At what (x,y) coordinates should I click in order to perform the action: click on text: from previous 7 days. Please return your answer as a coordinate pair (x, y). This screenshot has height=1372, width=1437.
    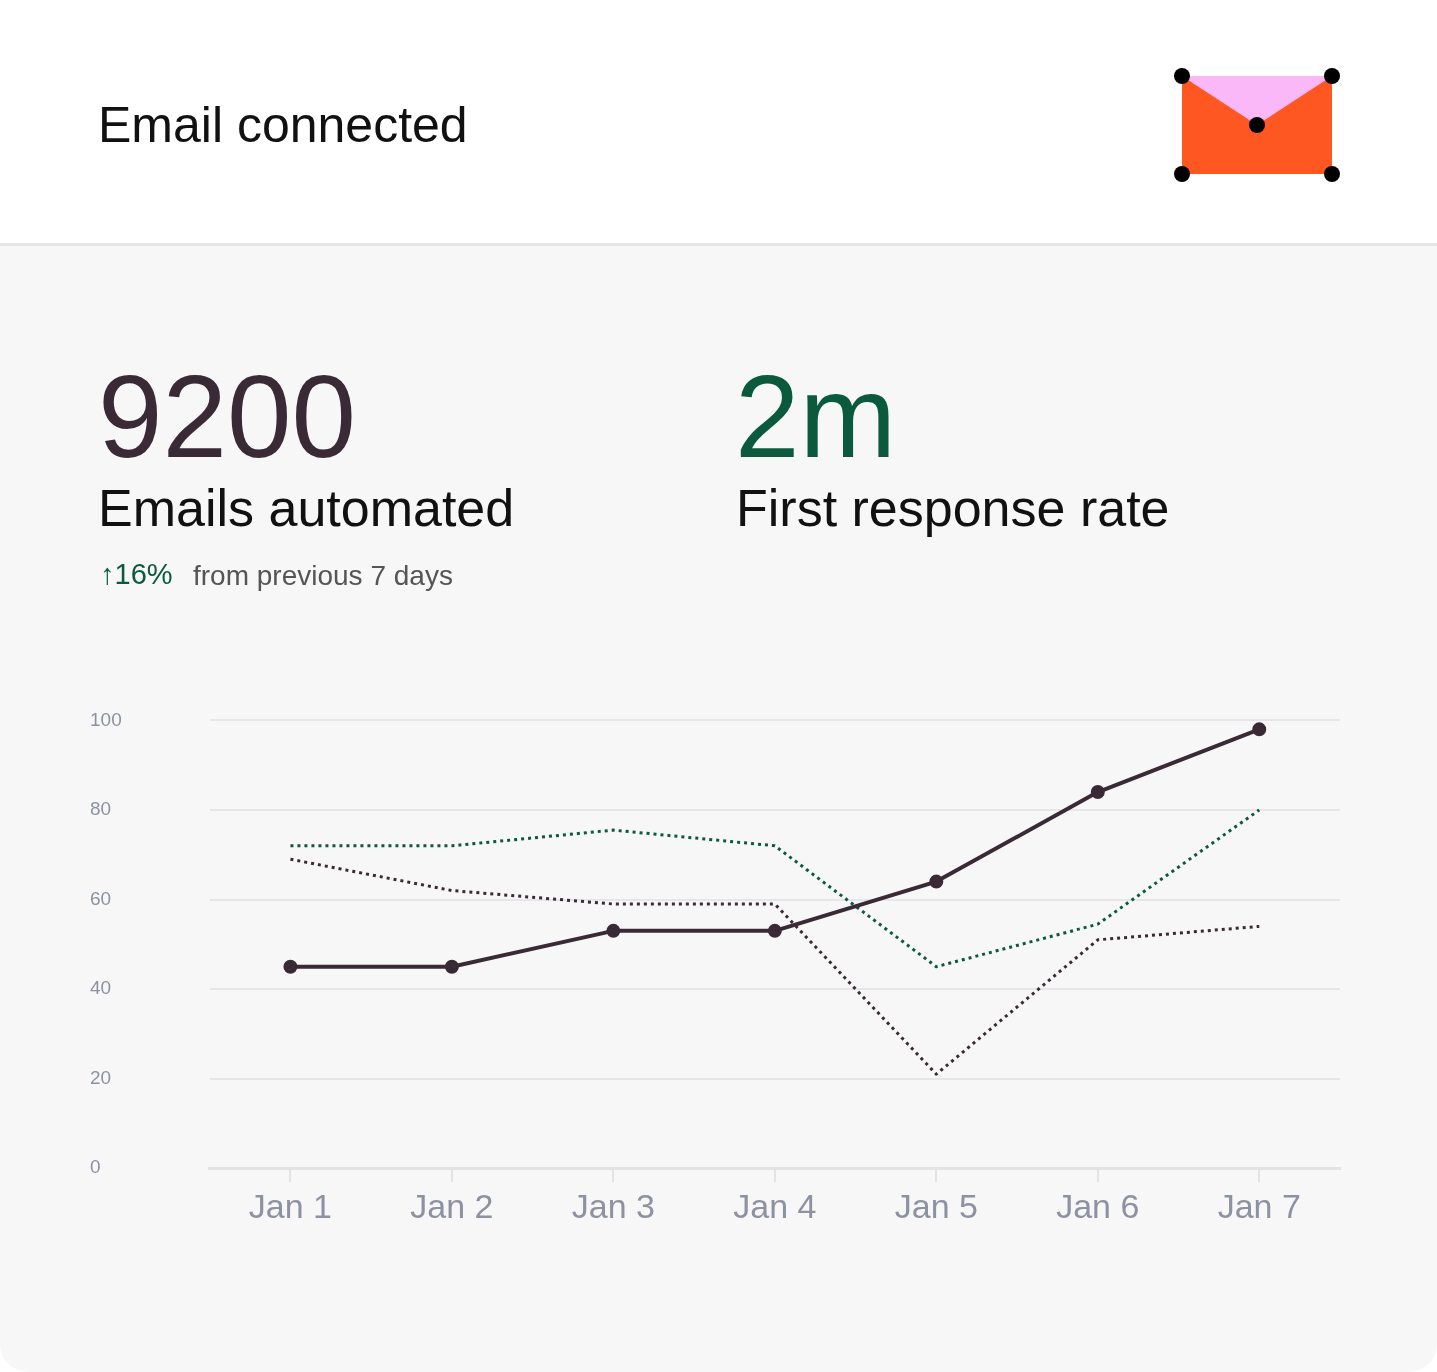
    Looking at the image, I should click on (323, 576).